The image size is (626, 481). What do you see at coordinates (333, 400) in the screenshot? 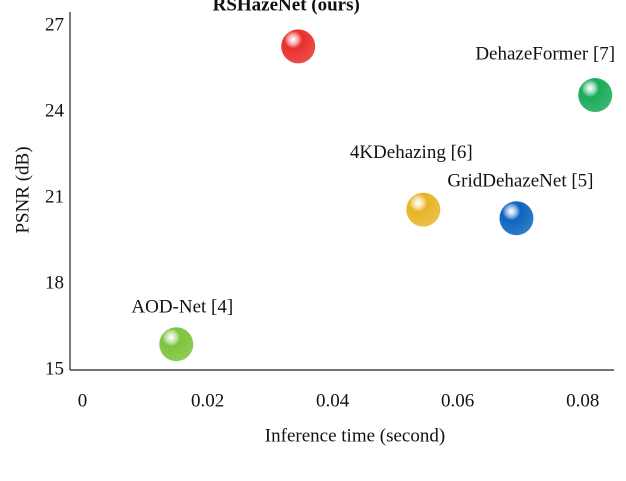
I see `x-tick-label: 0.04` at bounding box center [333, 400].